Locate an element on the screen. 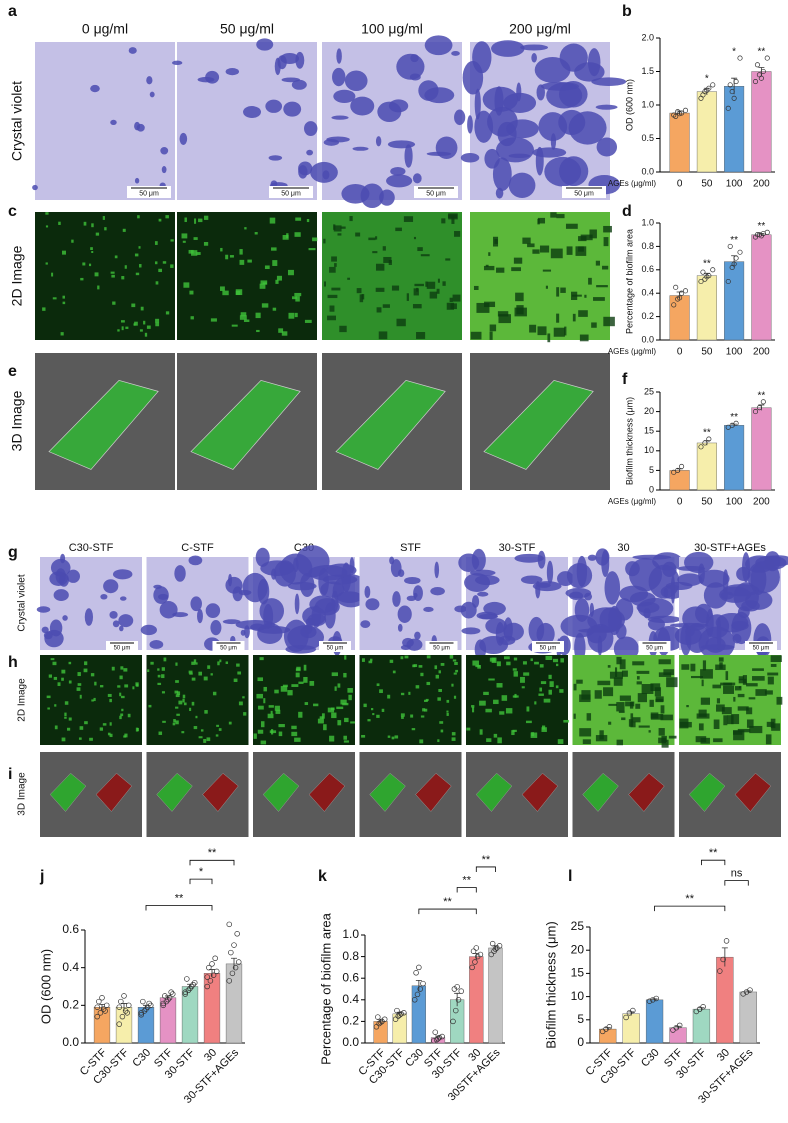 This screenshot has width=788, height=1123. significance: ** is located at coordinates (761, 226).